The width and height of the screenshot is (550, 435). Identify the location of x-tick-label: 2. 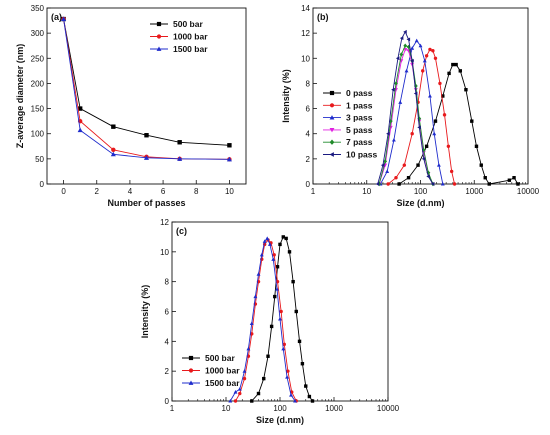
(97, 191).